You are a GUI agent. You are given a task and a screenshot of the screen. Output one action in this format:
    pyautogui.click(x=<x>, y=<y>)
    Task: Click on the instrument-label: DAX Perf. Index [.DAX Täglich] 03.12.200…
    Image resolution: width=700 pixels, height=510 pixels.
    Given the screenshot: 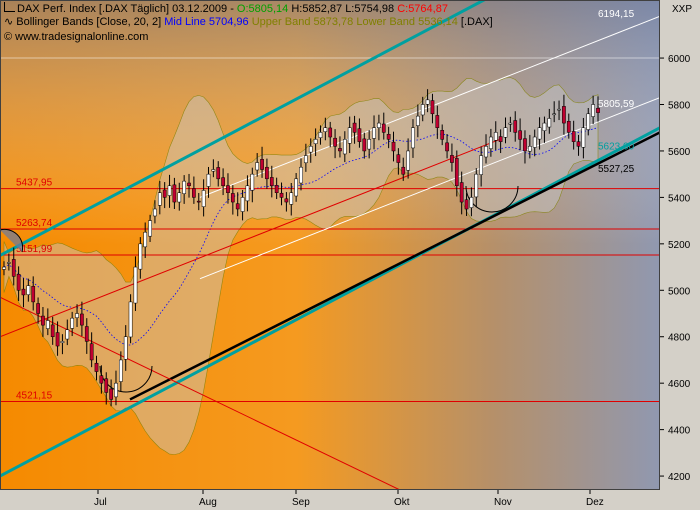 What is the action you would take?
    pyautogui.click(x=125, y=9)
    